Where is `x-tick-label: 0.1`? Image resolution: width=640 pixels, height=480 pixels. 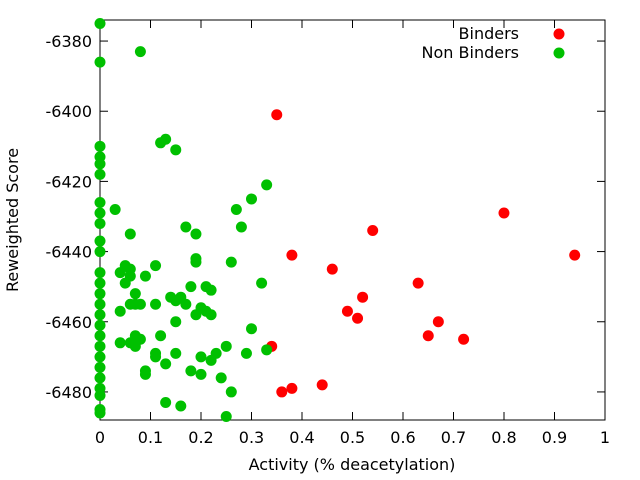
x-tick-label: 0.1 is located at coordinates (150, 437).